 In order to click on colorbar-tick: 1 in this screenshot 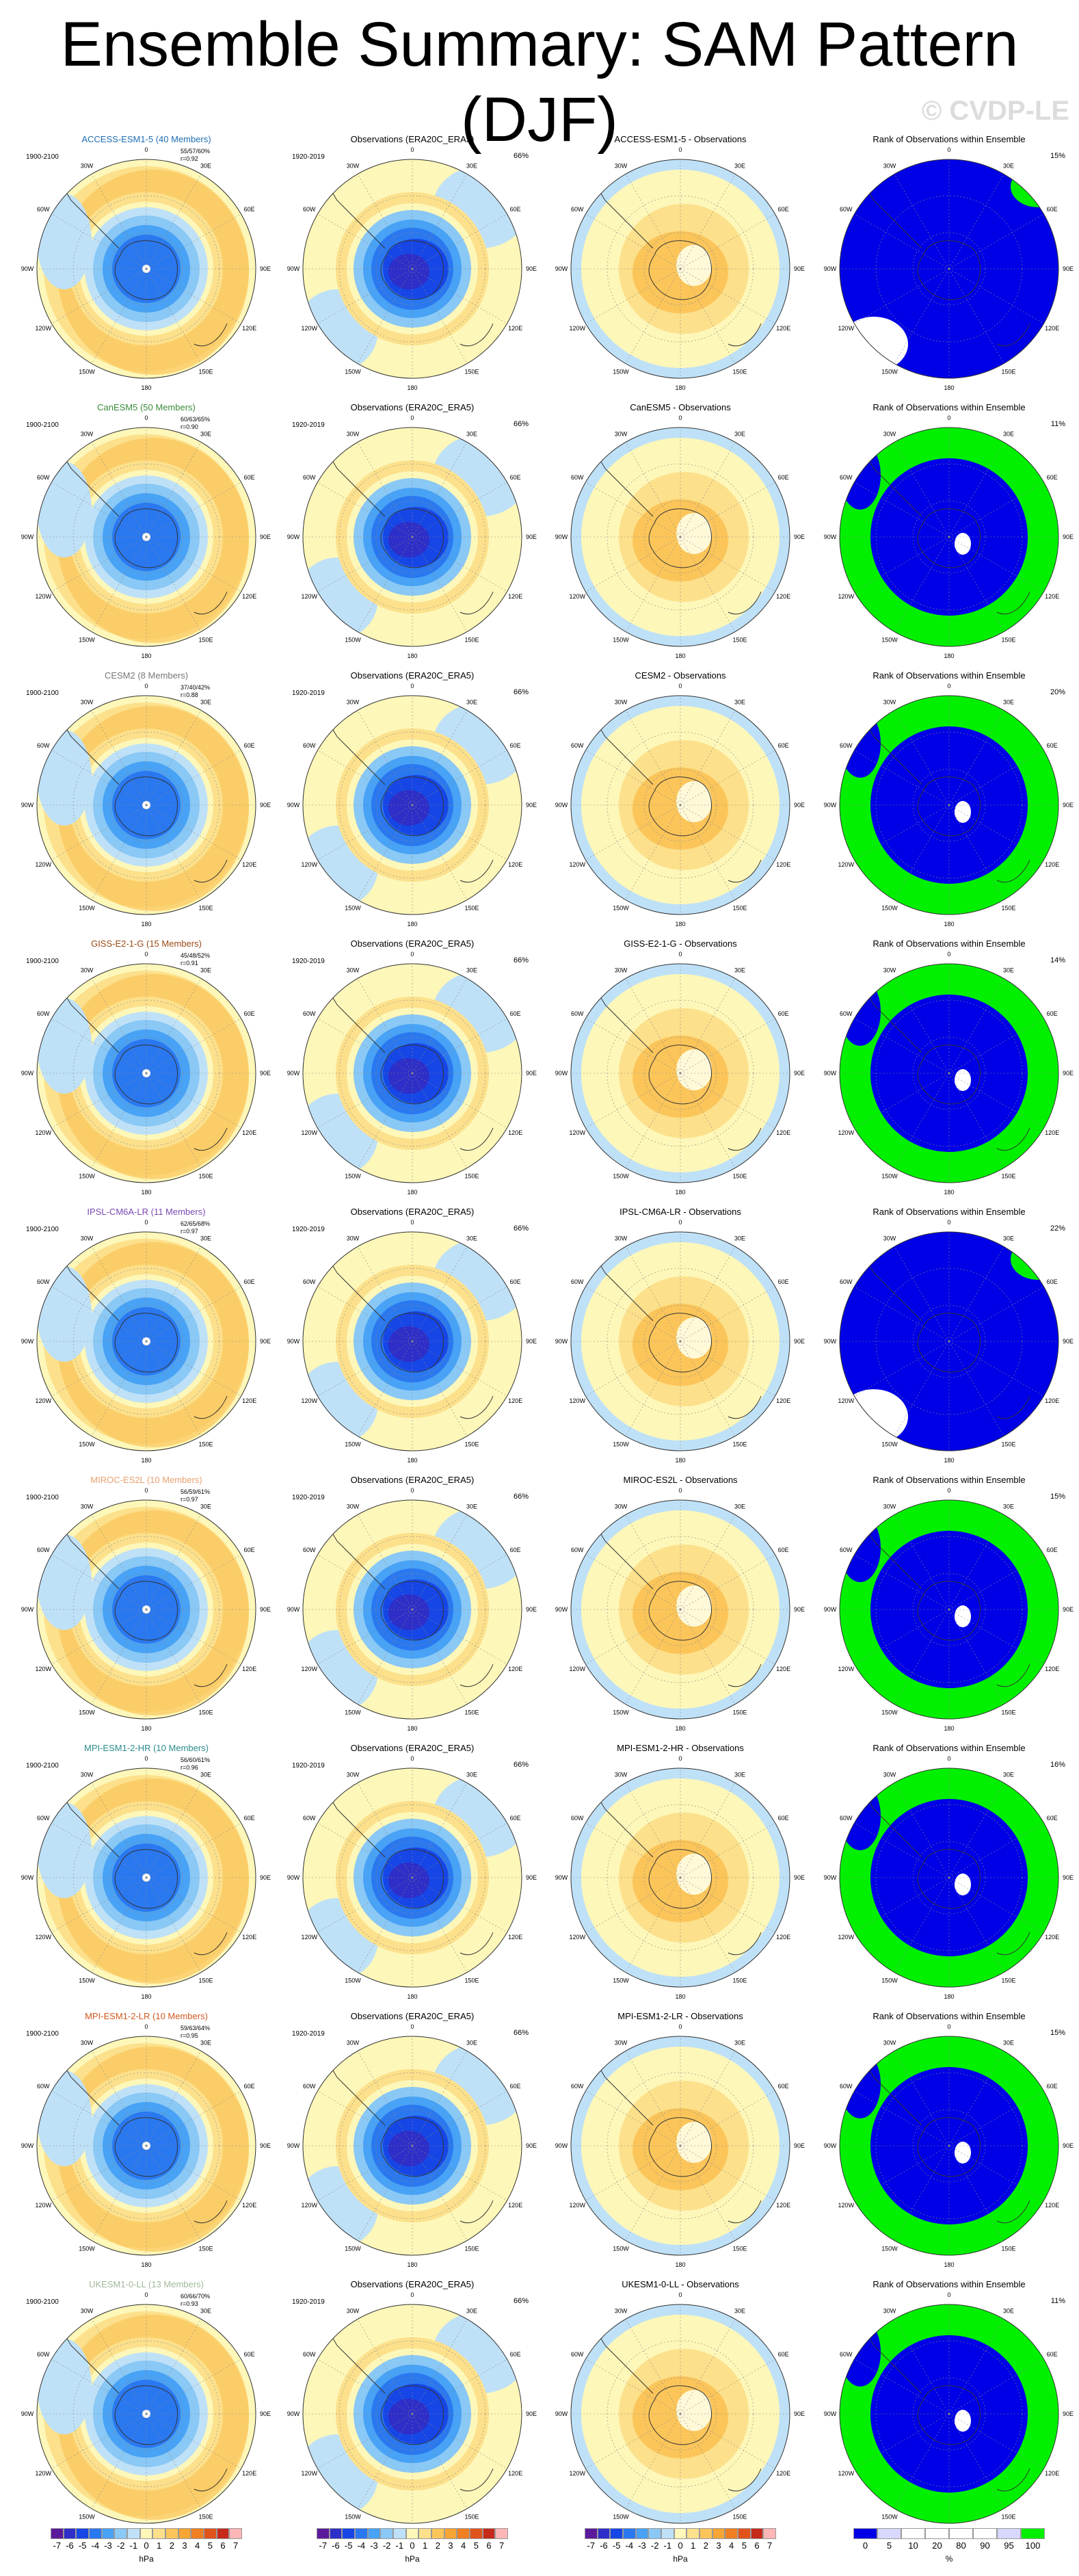, I will do `click(694, 2545)`.